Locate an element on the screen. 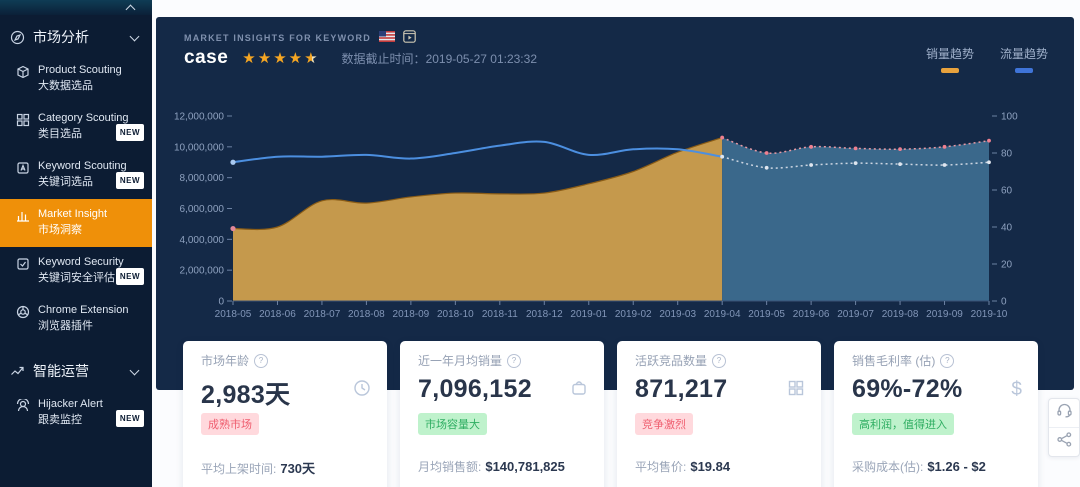  svg-text: 2019-10 is located at coordinates (989, 314).